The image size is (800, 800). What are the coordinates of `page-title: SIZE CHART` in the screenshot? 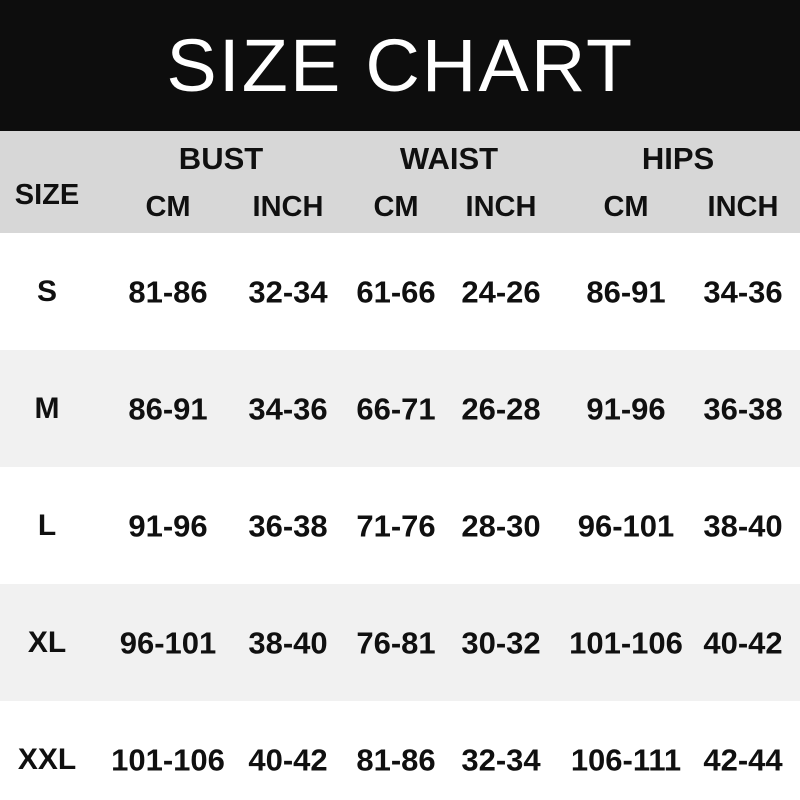 It's located at (400, 65).